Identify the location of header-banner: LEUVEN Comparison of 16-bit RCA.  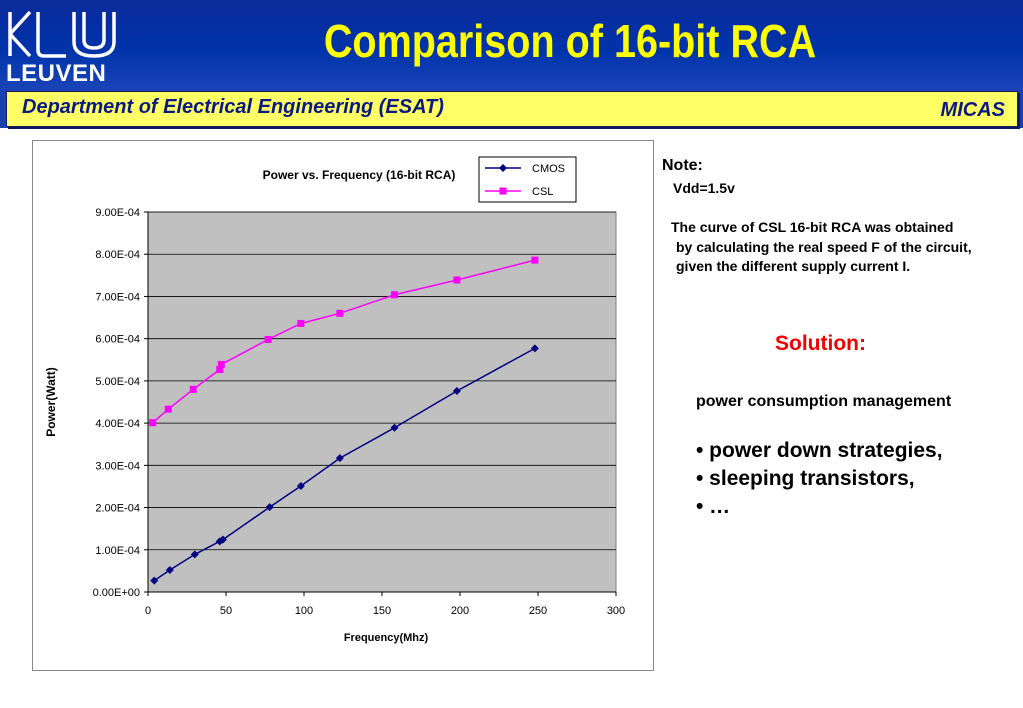
(511, 46).